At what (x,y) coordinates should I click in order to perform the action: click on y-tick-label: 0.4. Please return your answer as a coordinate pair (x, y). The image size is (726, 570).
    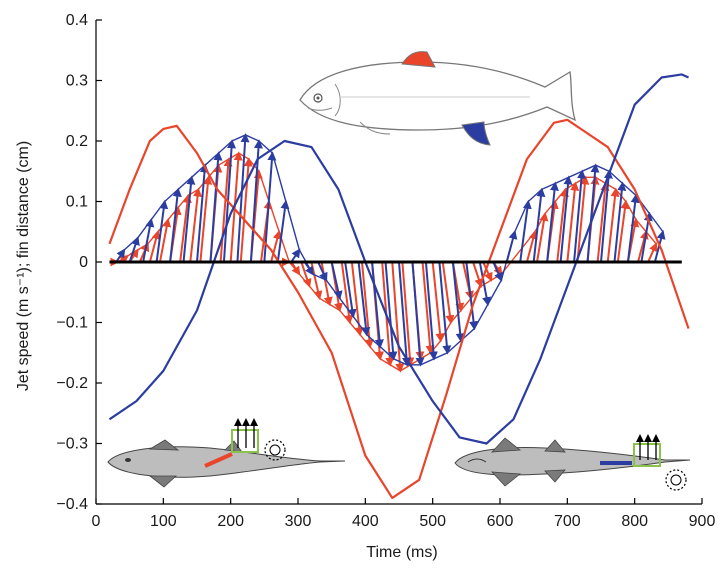
    Looking at the image, I should click on (77, 20).